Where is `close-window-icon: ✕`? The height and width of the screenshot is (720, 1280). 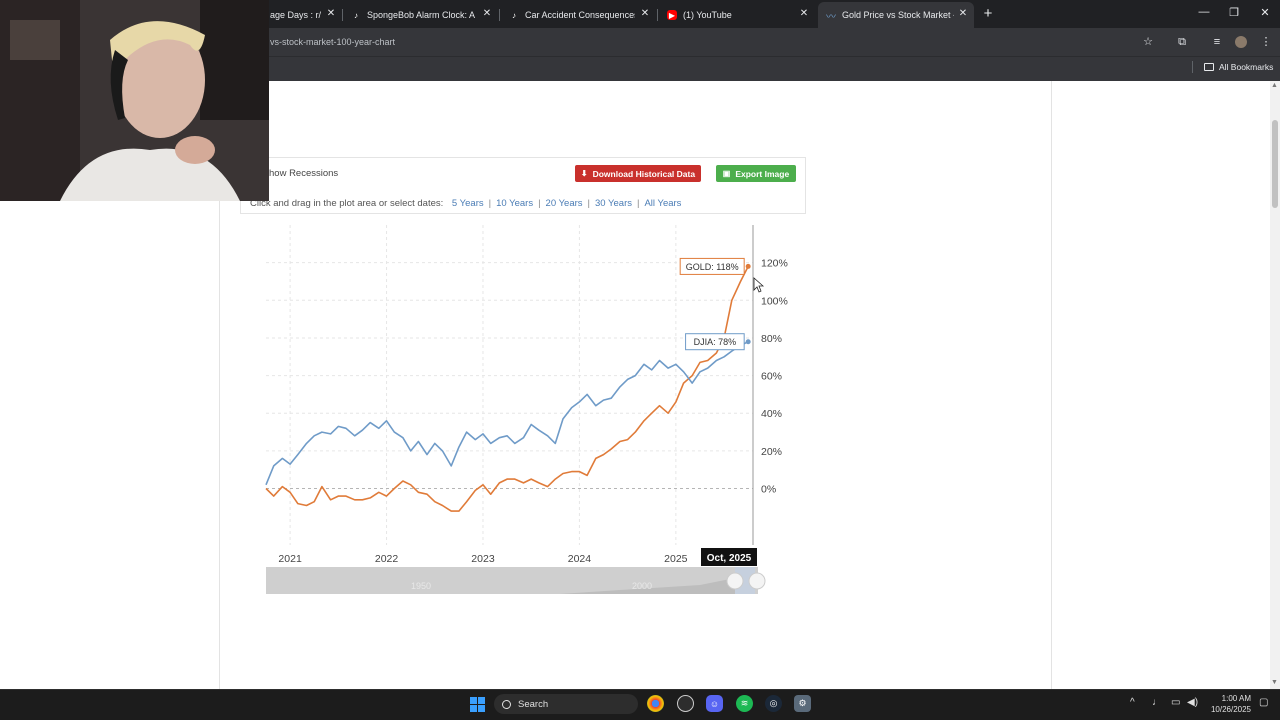 close-window-icon: ✕ is located at coordinates (1265, 13).